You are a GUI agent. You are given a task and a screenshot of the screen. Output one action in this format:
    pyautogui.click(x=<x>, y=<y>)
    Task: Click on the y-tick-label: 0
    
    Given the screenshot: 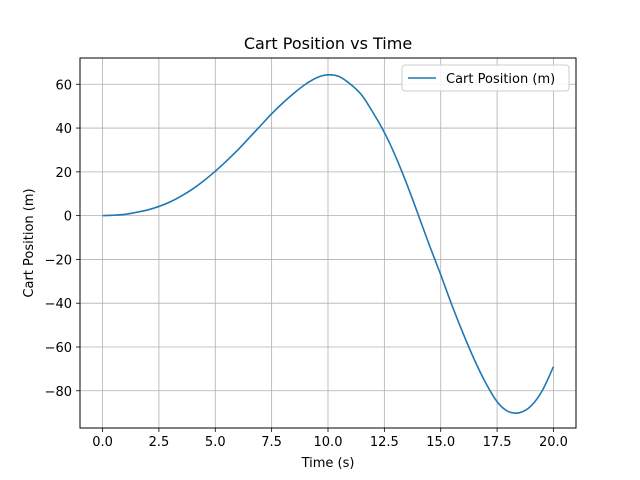 What is the action you would take?
    pyautogui.click(x=68, y=217)
    